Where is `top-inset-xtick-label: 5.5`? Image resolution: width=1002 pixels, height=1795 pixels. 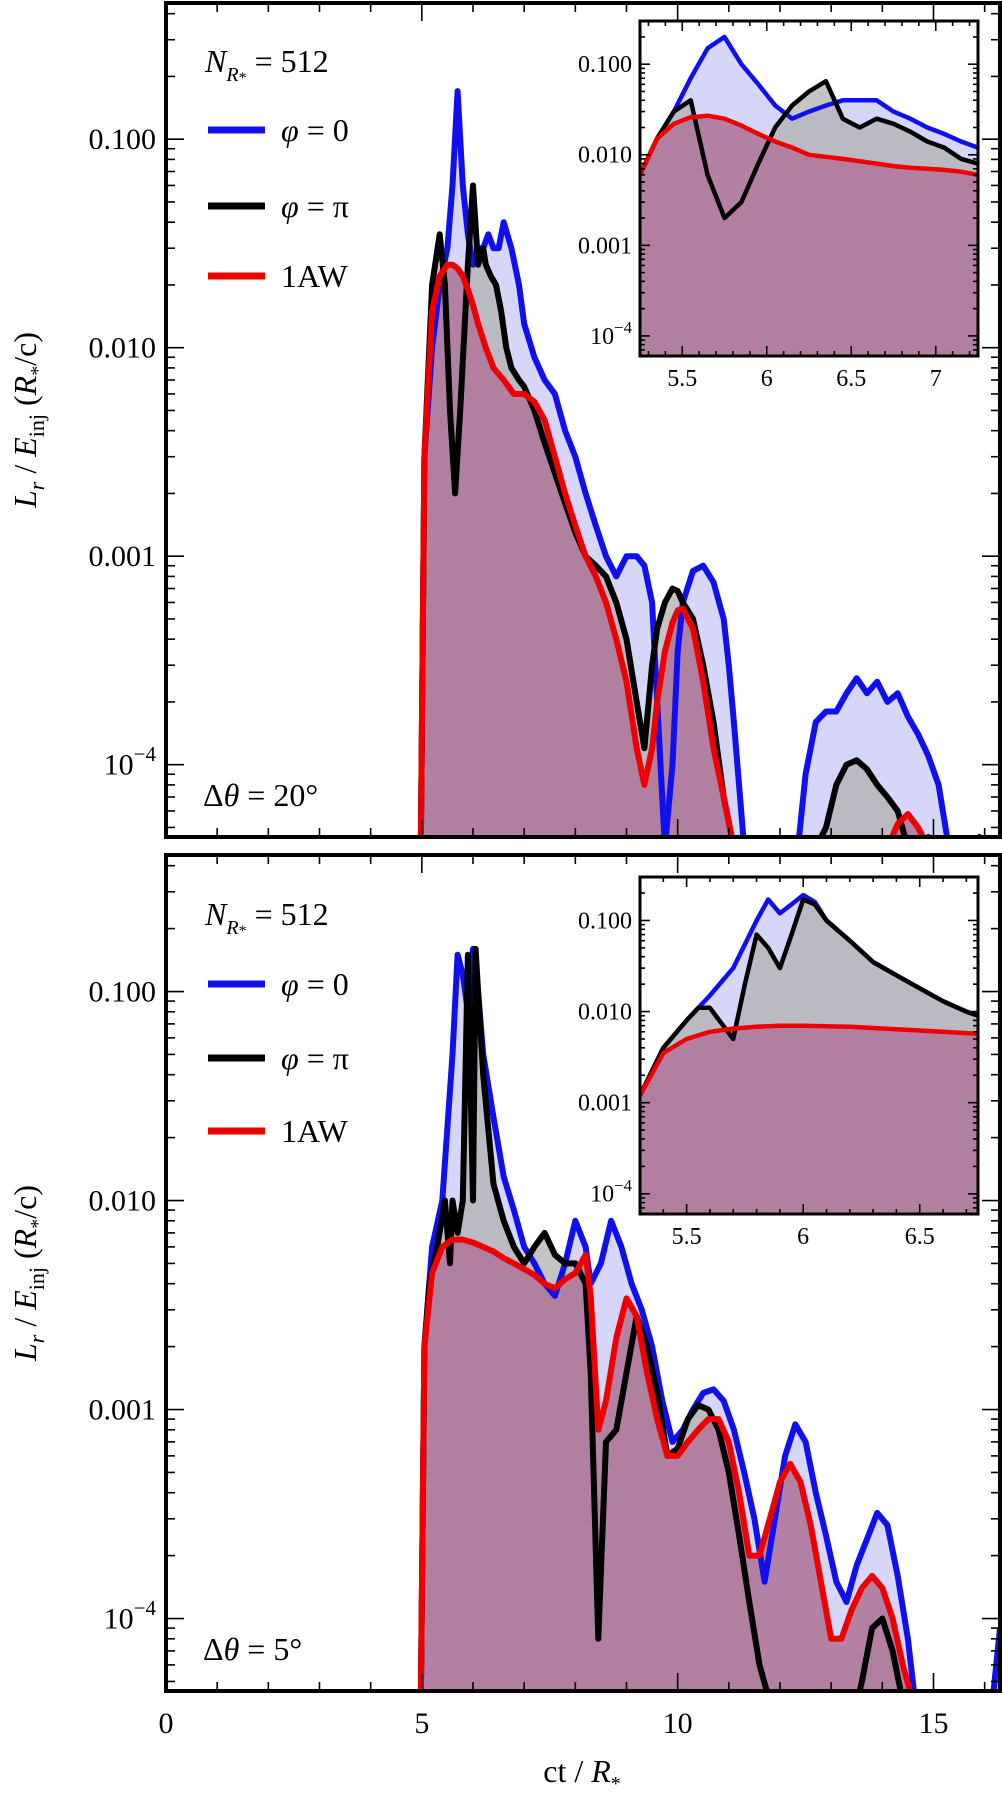 top-inset-xtick-label: 5.5 is located at coordinates (682, 379).